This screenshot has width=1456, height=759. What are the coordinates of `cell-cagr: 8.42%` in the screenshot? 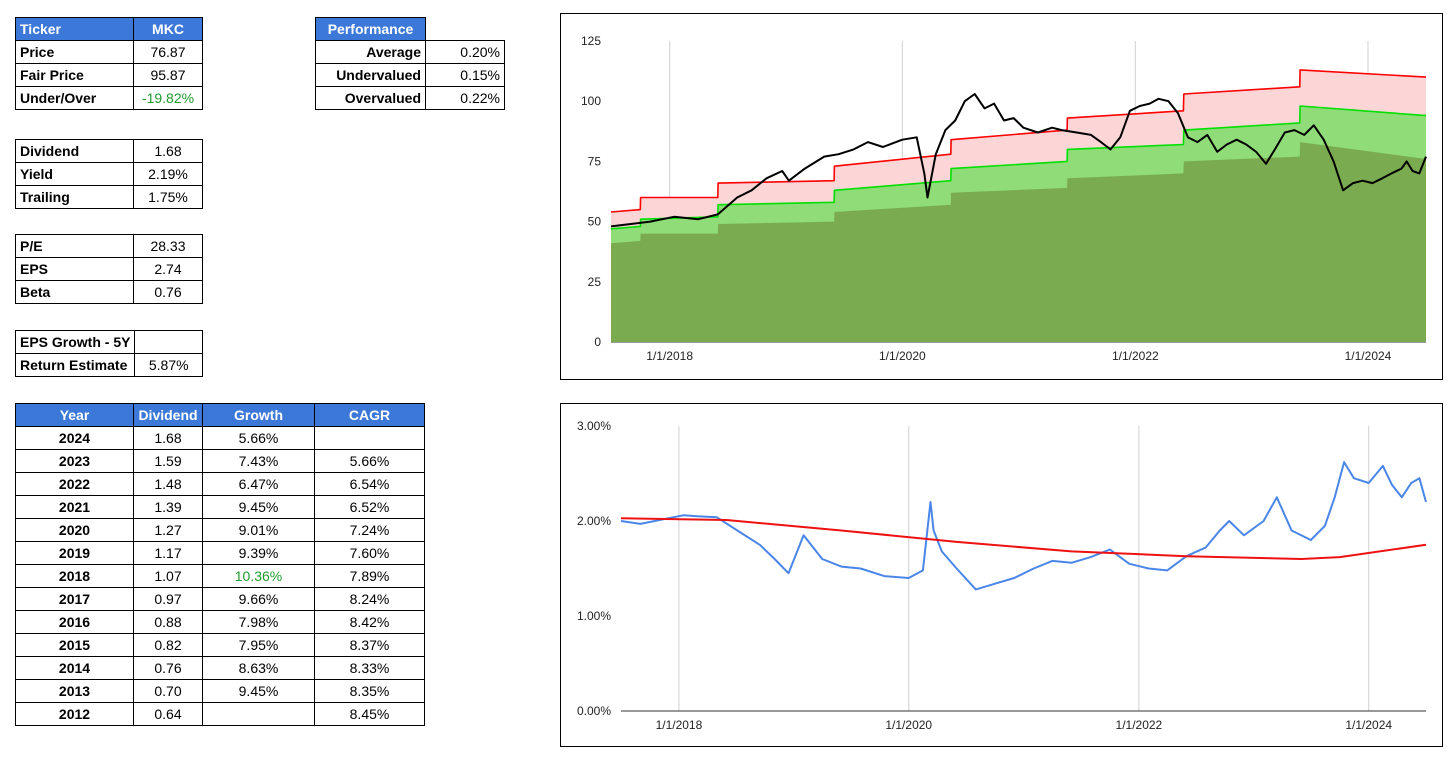 It's located at (369, 622).